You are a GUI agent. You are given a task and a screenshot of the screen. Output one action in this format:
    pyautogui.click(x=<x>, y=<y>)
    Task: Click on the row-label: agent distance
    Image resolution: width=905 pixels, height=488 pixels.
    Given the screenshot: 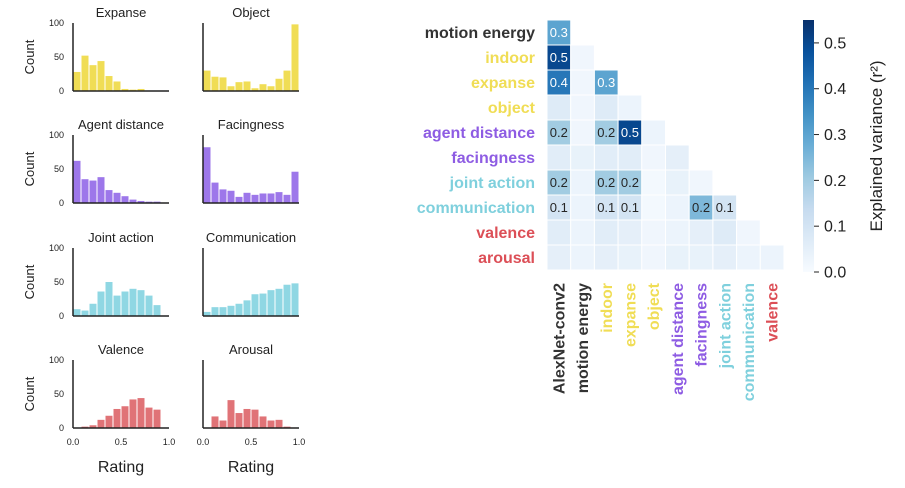 What is the action you would take?
    pyautogui.click(x=479, y=133)
    